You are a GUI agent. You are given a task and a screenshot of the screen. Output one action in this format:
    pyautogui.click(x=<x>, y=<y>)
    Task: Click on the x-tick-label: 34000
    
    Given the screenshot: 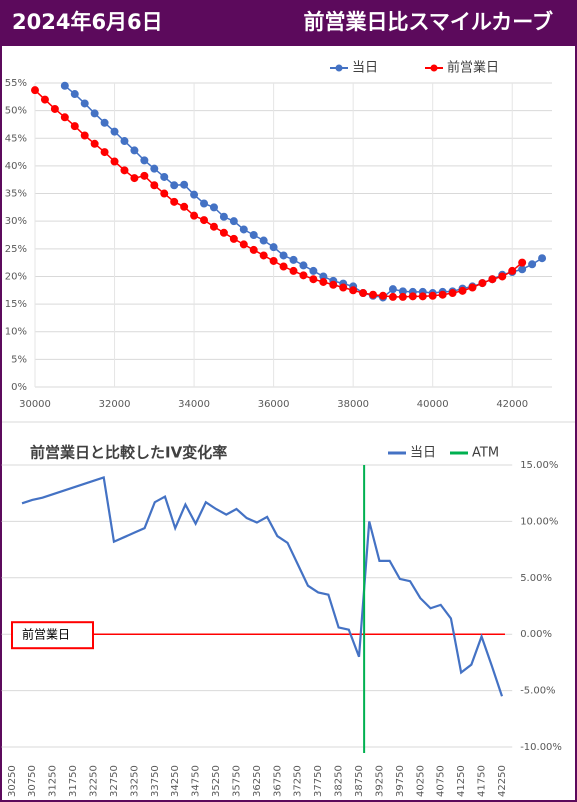 What is the action you would take?
    pyautogui.click(x=194, y=404)
    